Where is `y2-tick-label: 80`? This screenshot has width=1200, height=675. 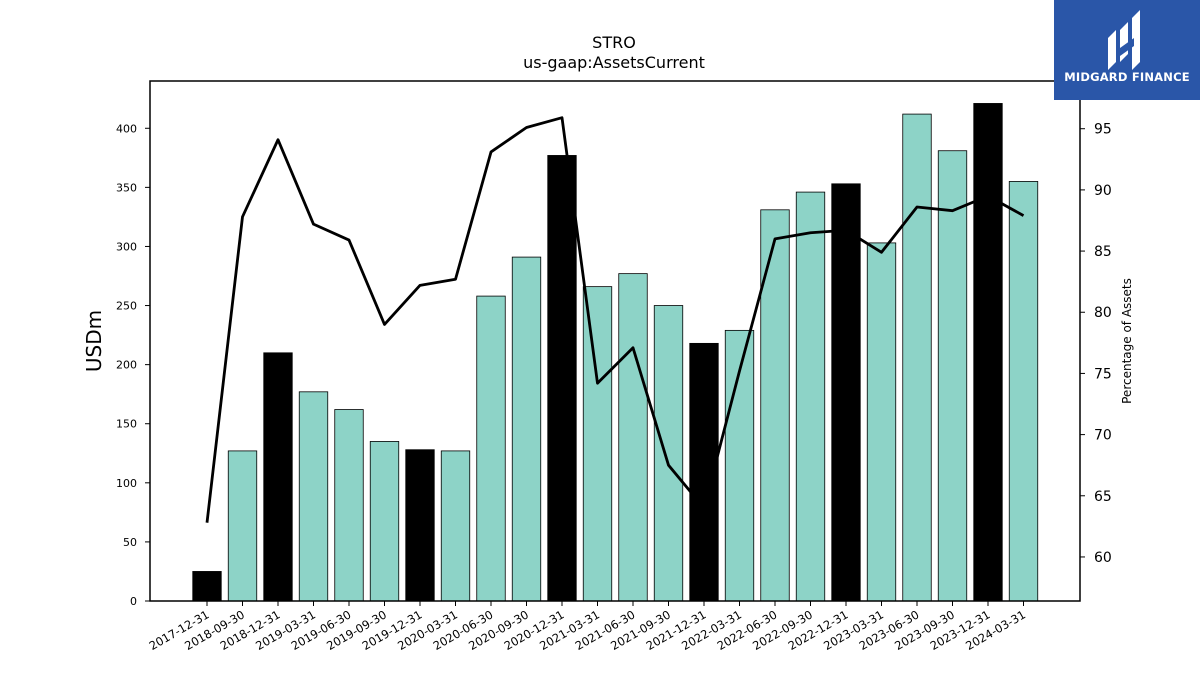 y2-tick-label: 80 is located at coordinates (1103, 313).